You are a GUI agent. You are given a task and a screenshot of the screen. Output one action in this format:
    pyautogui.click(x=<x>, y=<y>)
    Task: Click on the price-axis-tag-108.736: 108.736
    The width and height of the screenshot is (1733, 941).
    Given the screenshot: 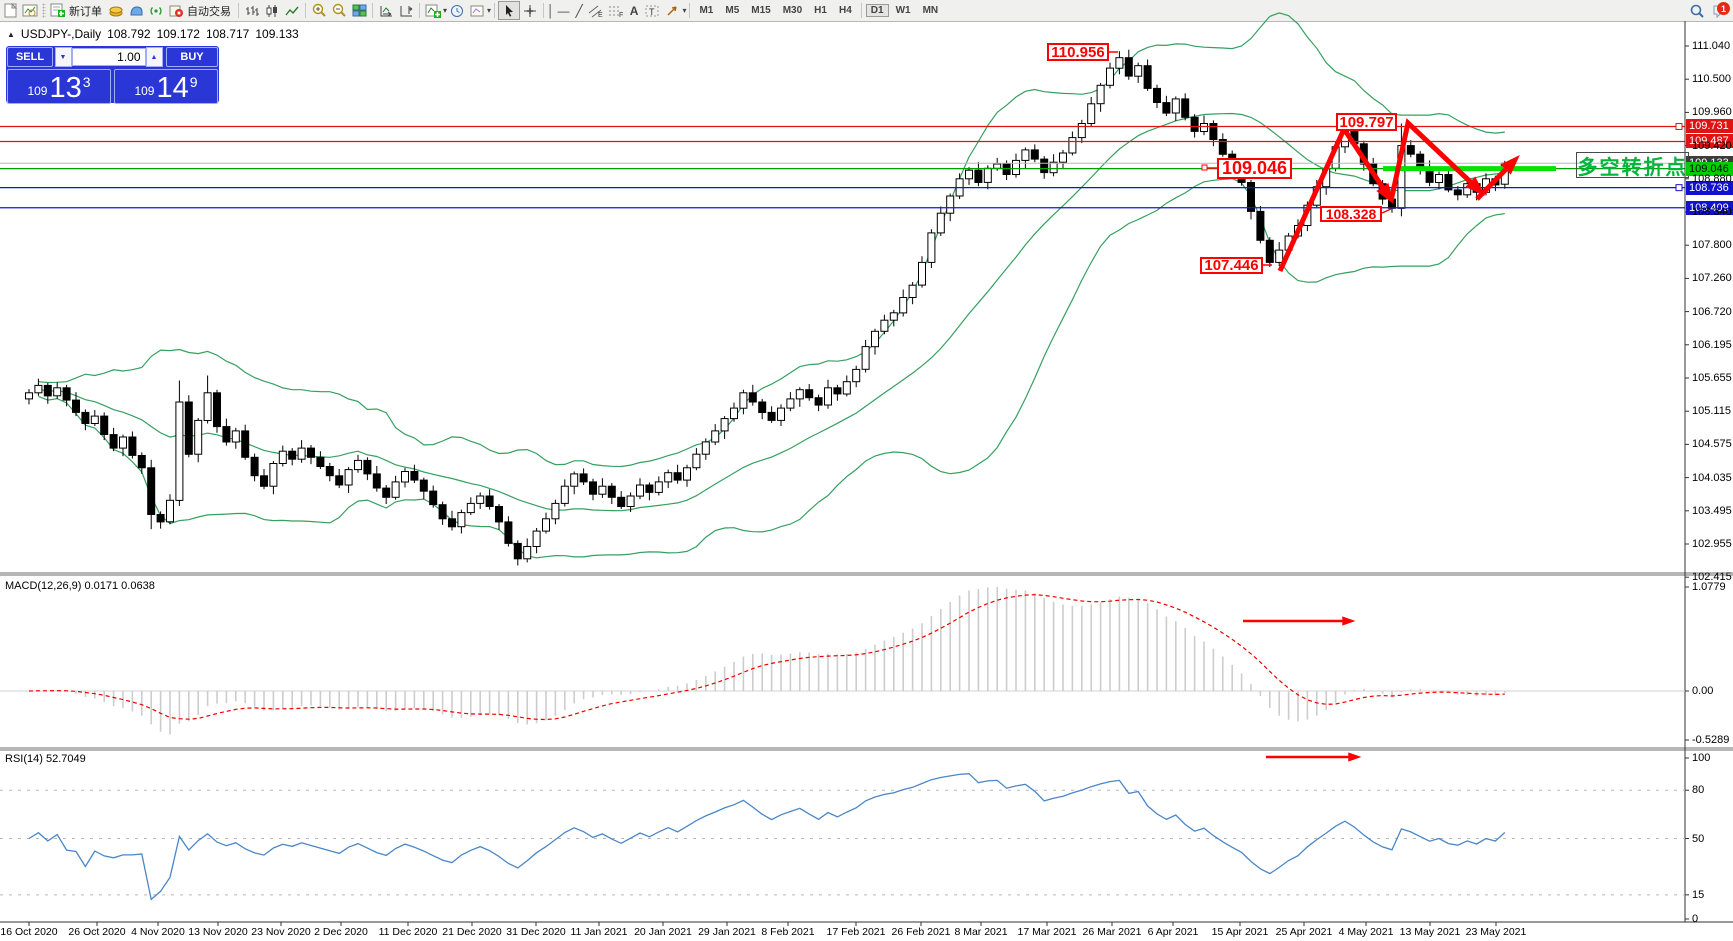 What is the action you would take?
    pyautogui.click(x=1709, y=187)
    